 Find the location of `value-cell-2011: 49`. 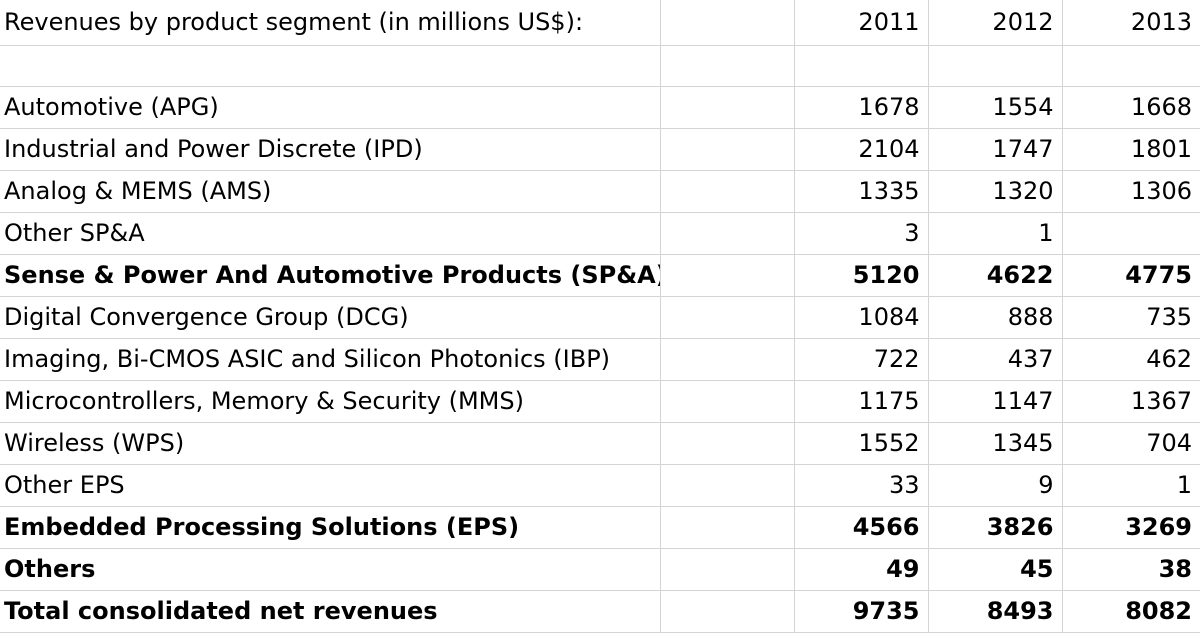

value-cell-2011: 49 is located at coordinates (861, 569).